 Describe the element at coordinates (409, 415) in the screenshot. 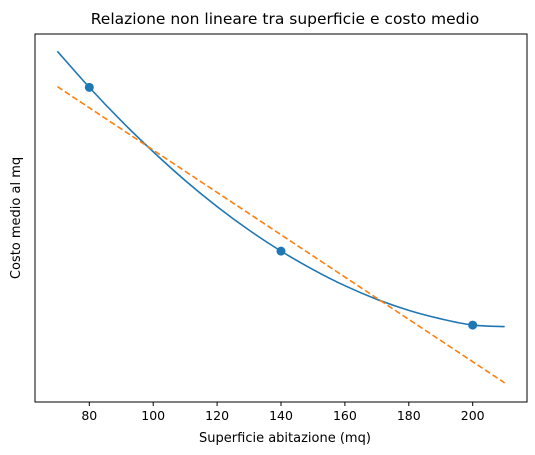

I see `x-tick-label: 180` at that location.